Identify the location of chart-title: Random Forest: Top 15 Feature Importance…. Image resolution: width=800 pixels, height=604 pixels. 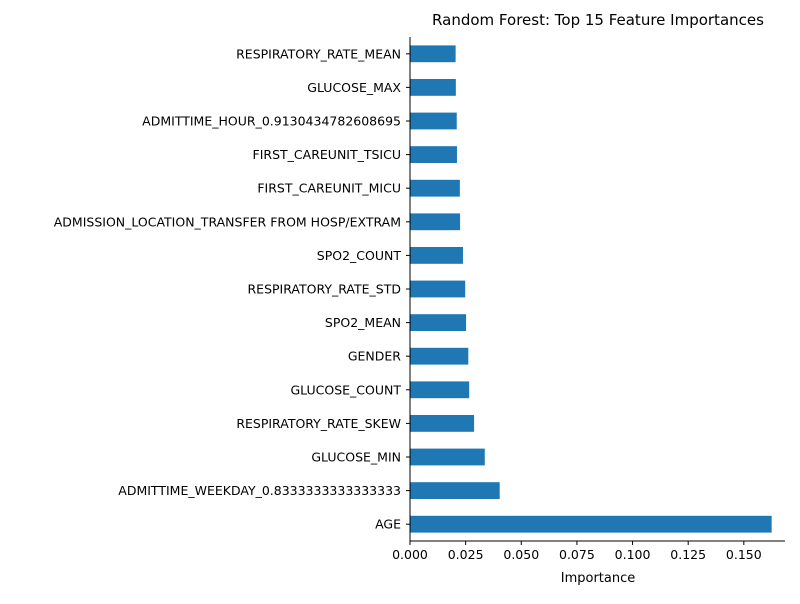
(598, 20).